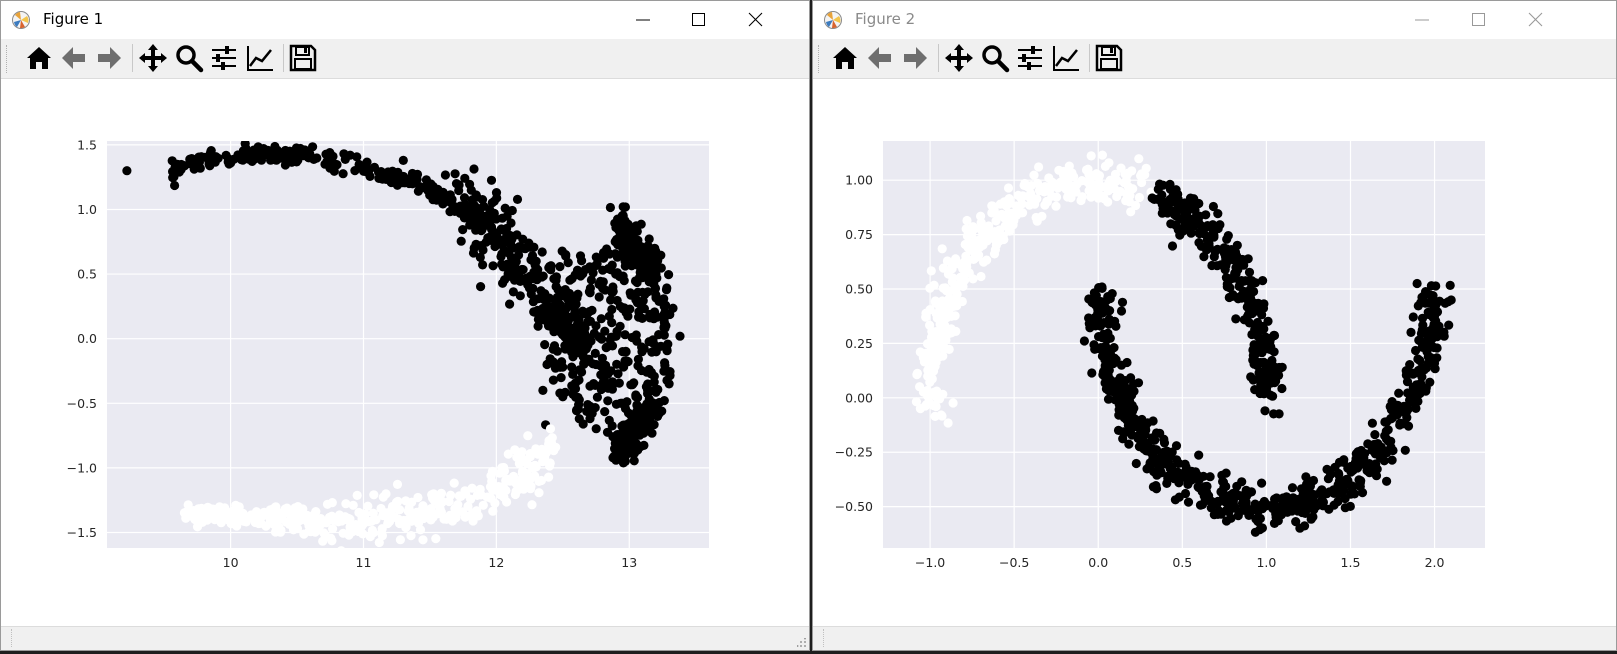 The height and width of the screenshot is (654, 1617). I want to click on maximize-icon, so click(698, 19).